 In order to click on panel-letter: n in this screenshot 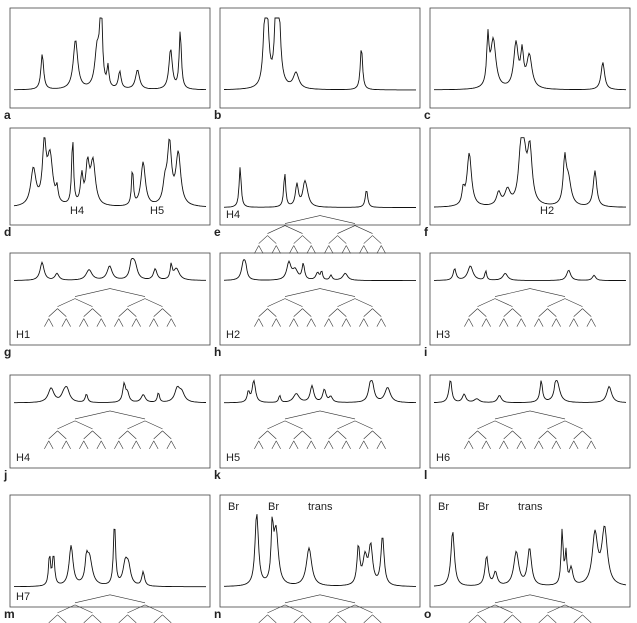, I will do `click(217, 614)`.